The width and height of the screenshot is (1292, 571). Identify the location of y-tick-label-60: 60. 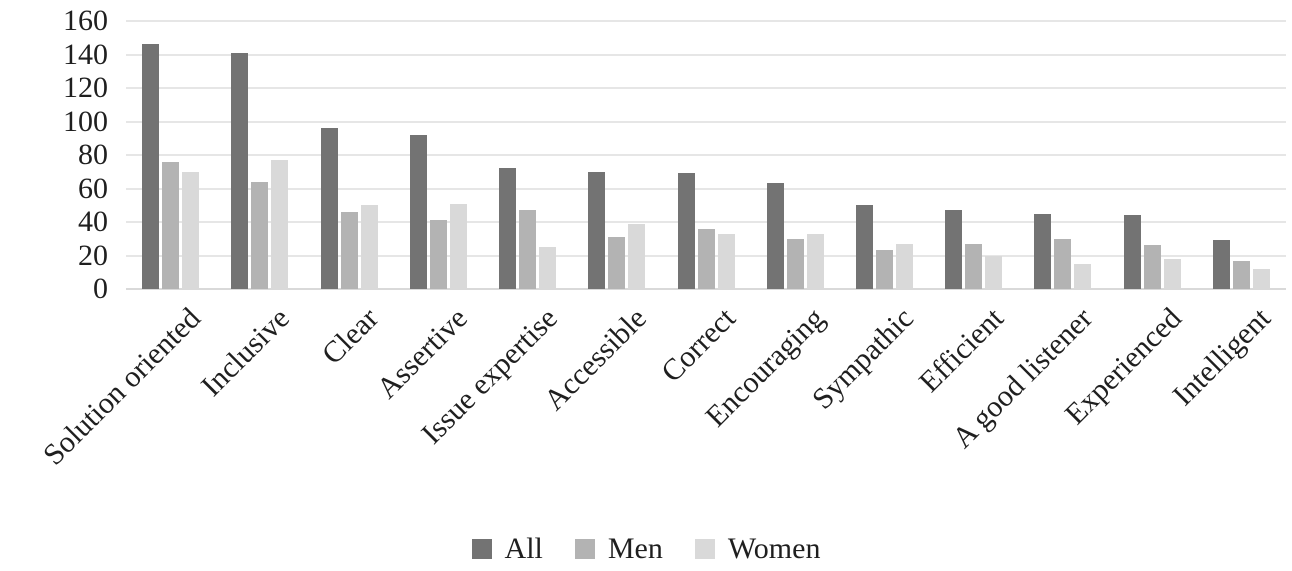
(93, 188).